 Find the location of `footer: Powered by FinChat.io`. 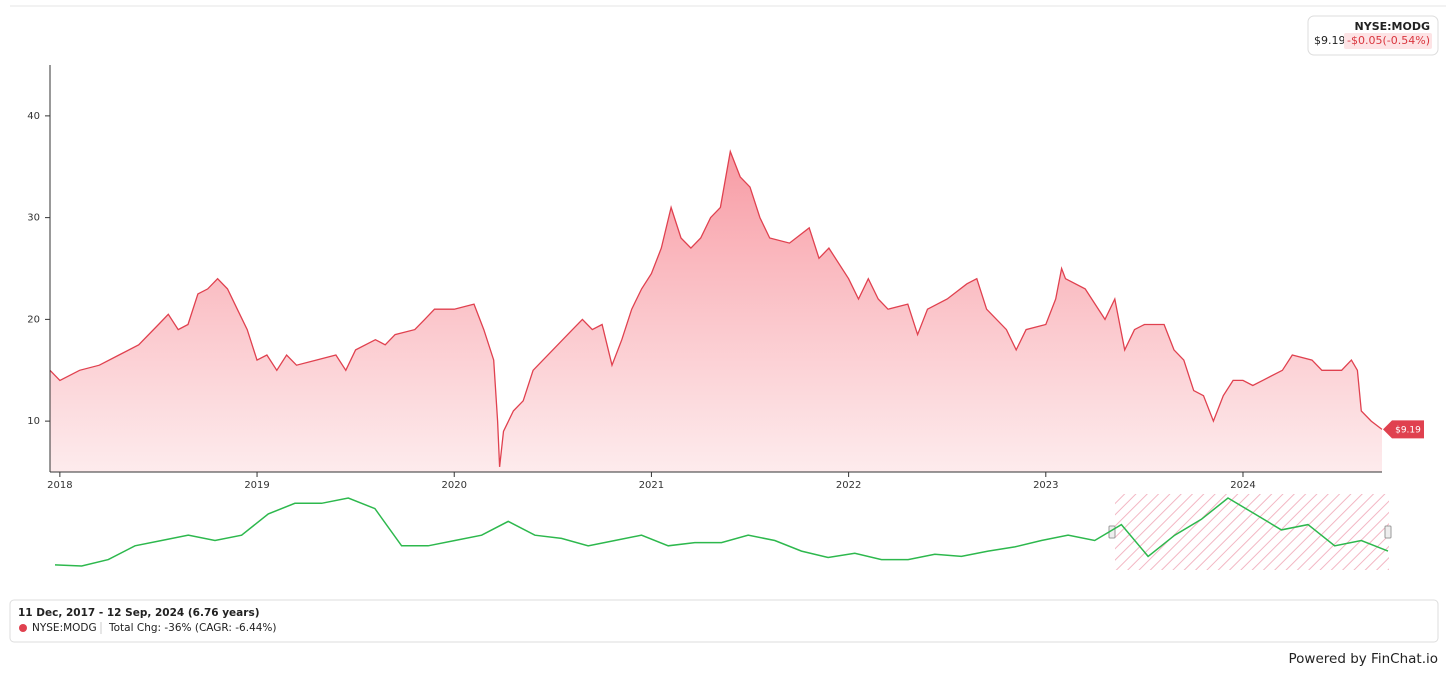

footer: Powered by FinChat.io is located at coordinates (1363, 659).